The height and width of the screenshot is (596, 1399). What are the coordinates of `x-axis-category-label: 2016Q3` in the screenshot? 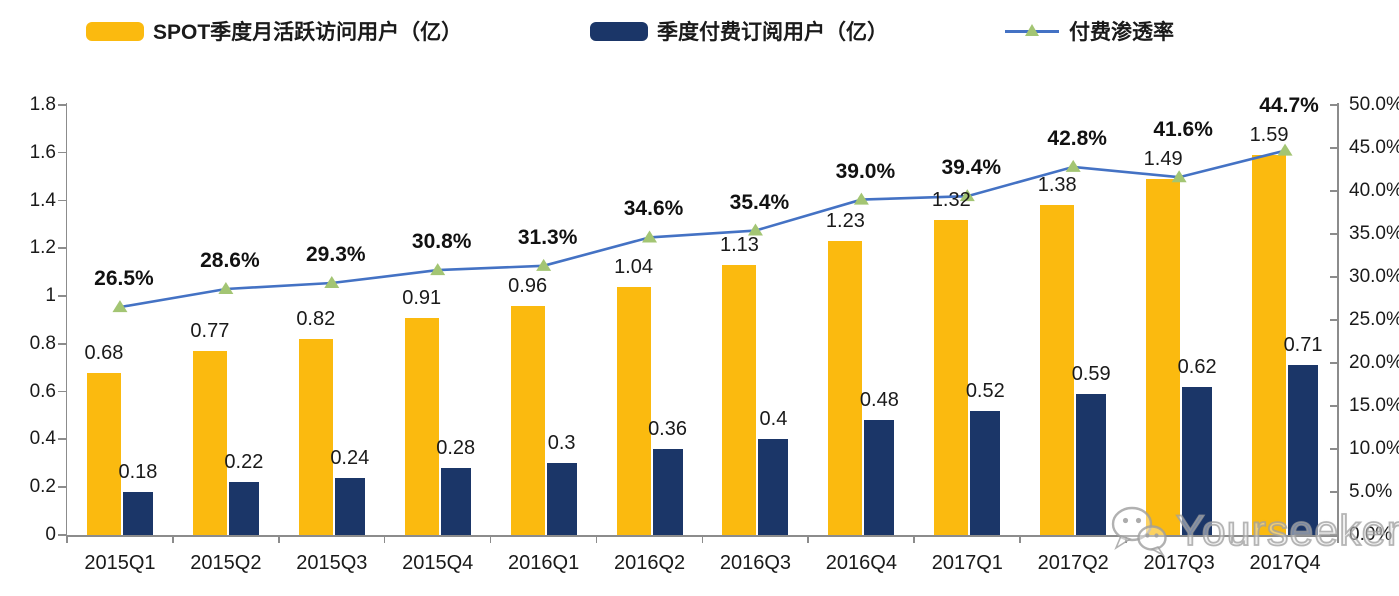 It's located at (755, 563).